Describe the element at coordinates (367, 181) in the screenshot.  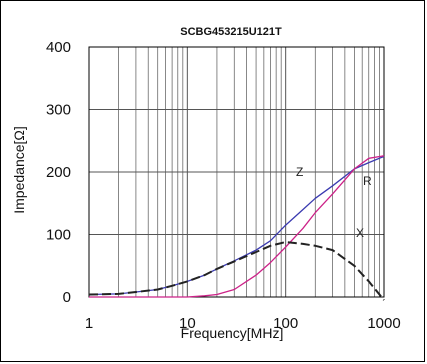
I see `series-label-r: R` at that location.